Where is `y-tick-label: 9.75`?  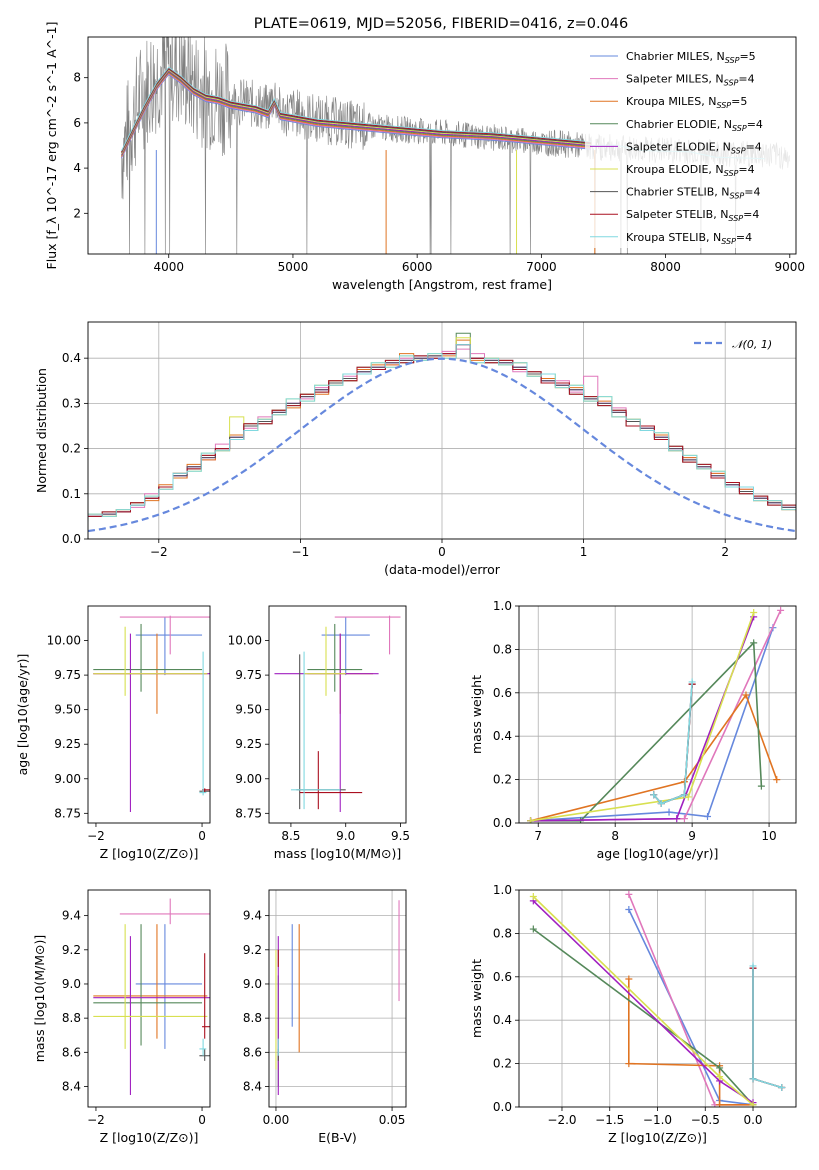 y-tick-label: 9.75 is located at coordinates (67, 675).